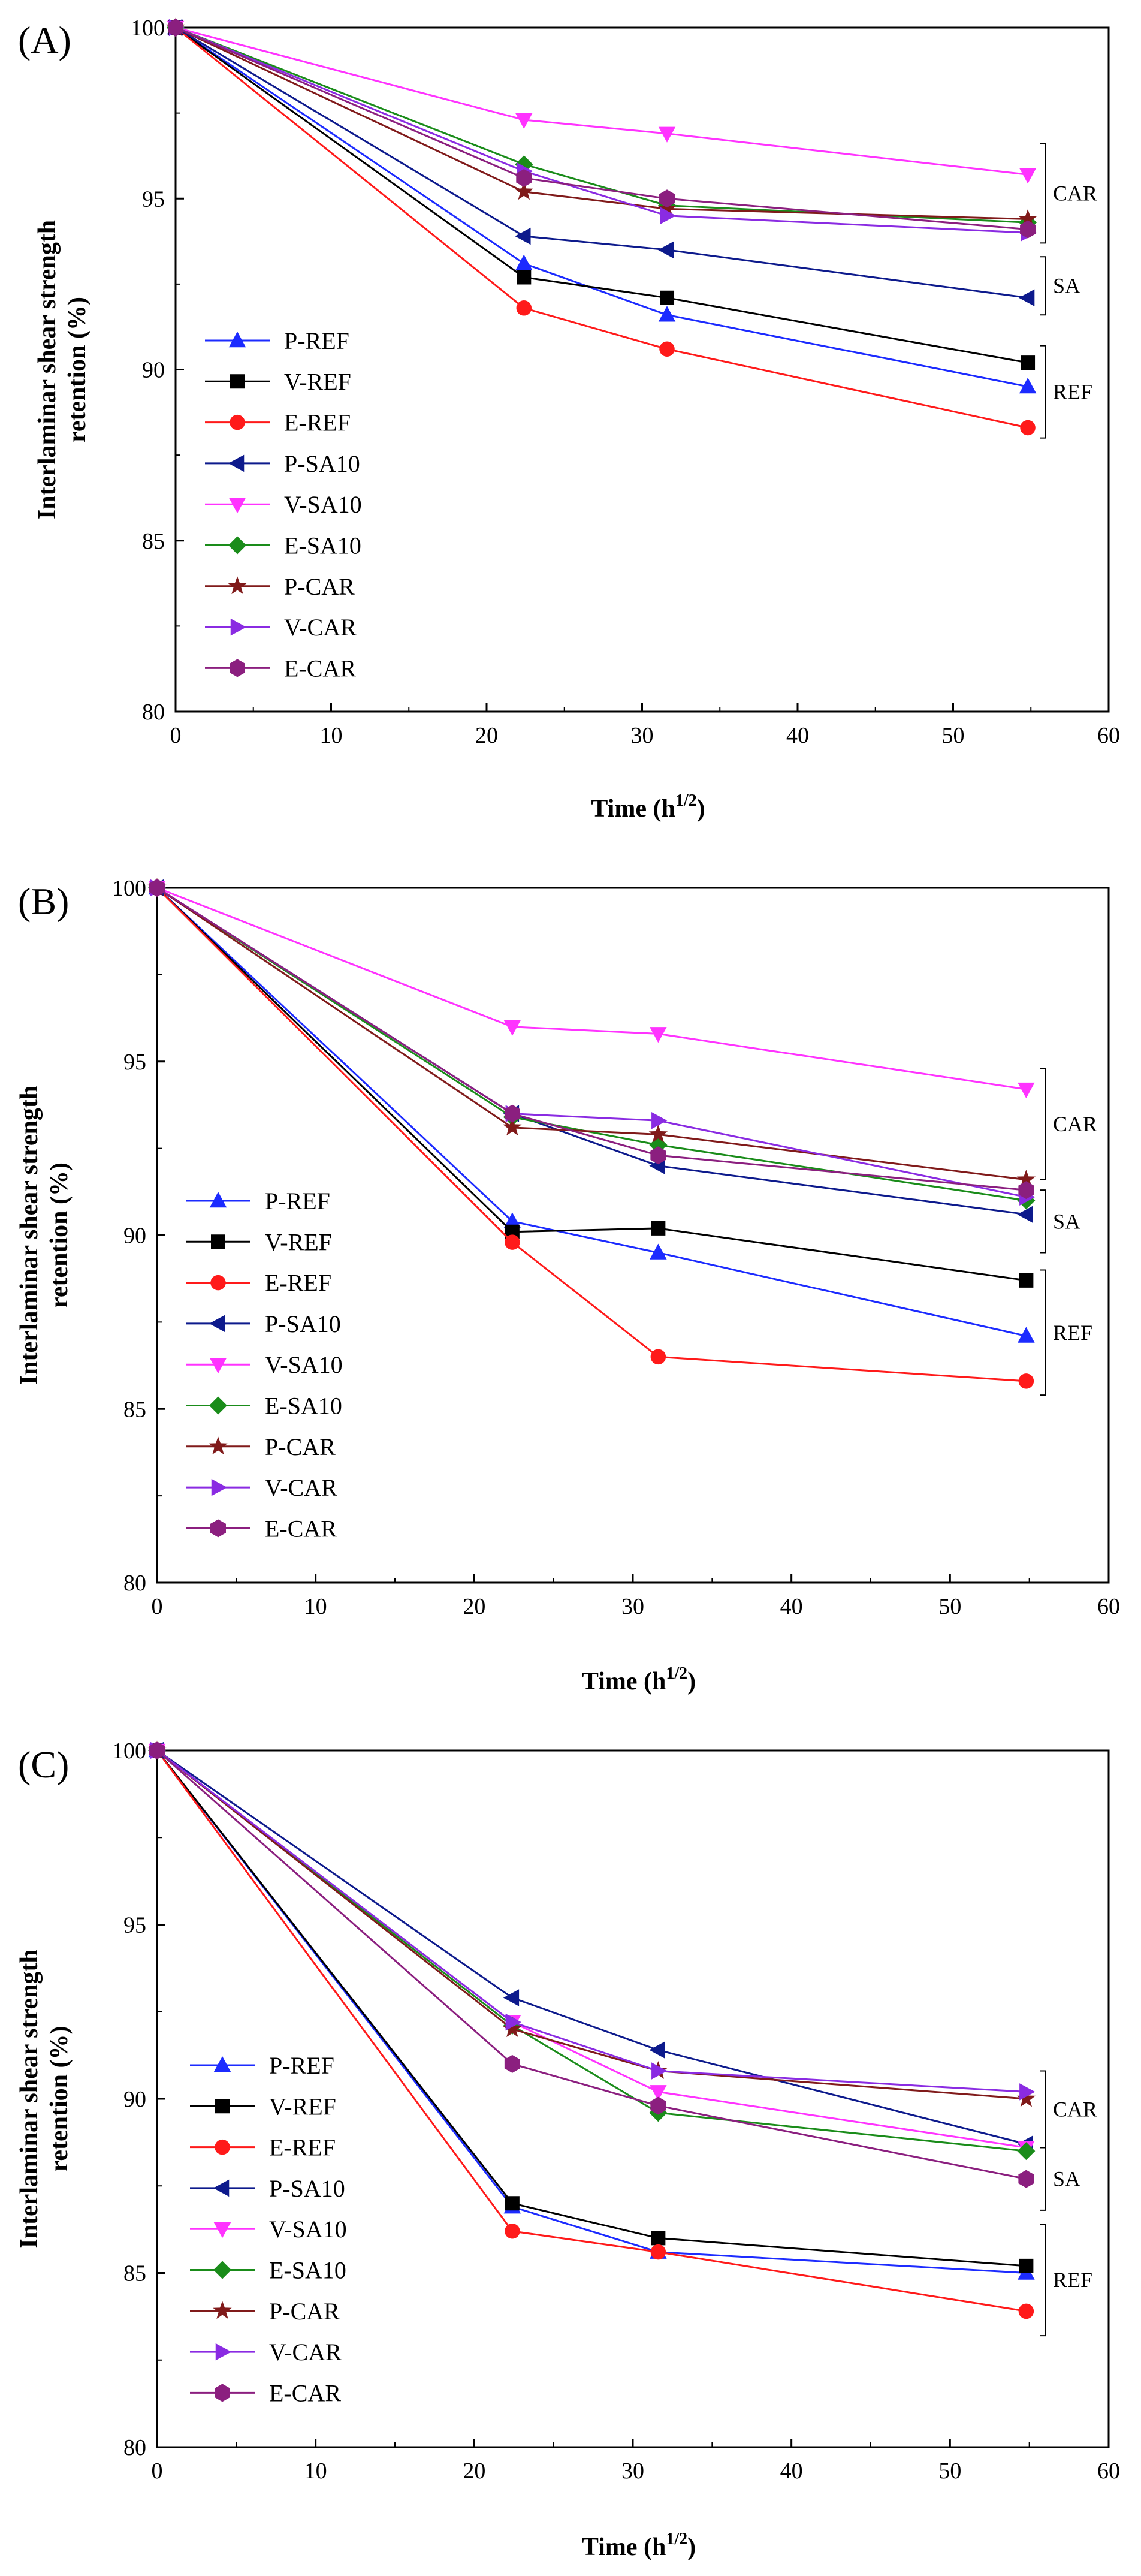  Describe the element at coordinates (43, 901) in the screenshot. I see `panel-b-label: (B)` at that location.